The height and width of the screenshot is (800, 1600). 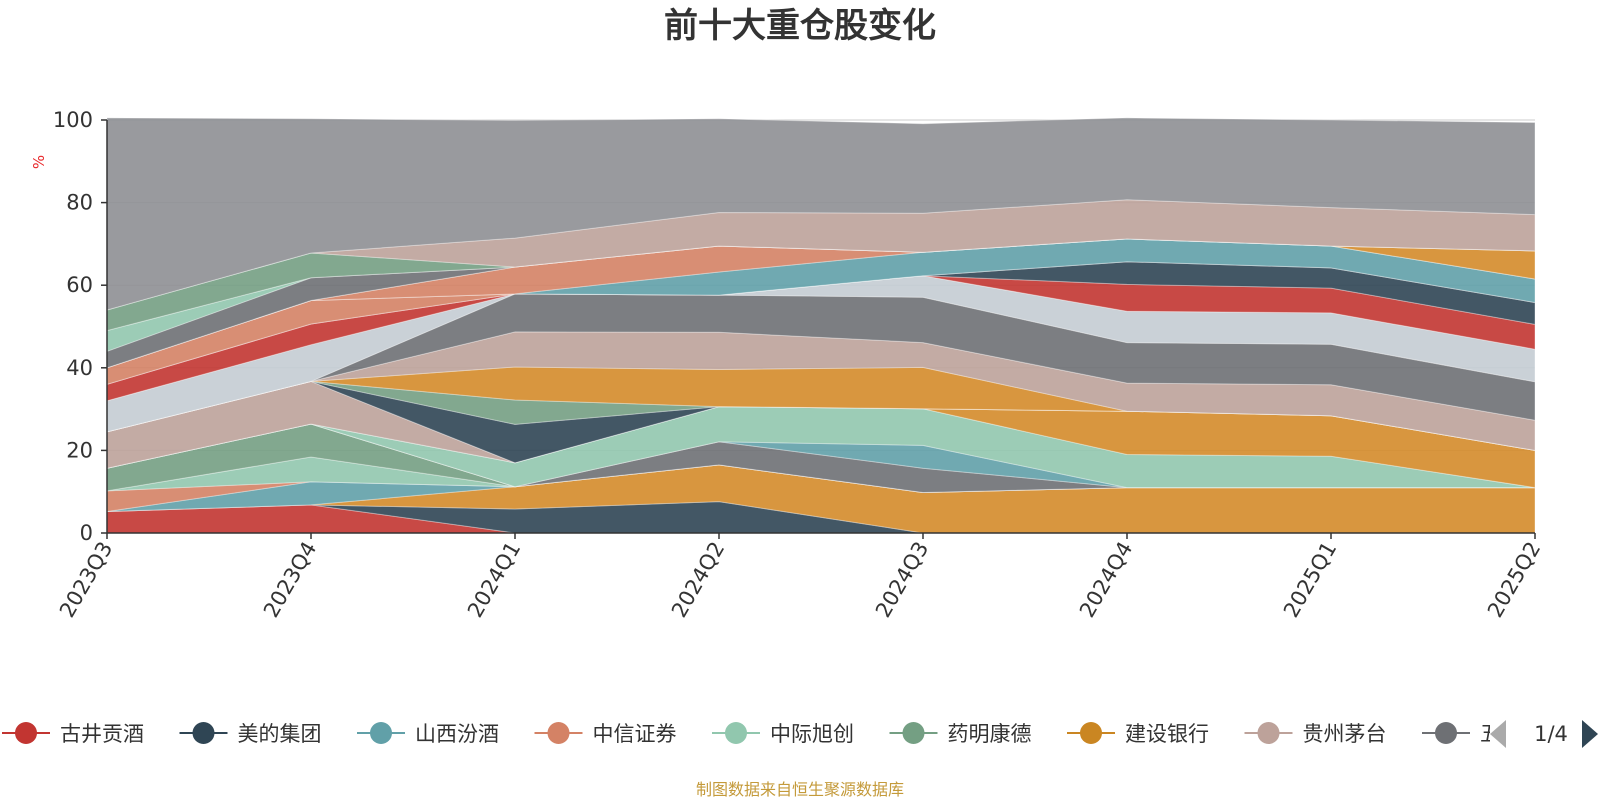 What do you see at coordinates (79, 450) in the screenshot?
I see `y-tick-label: 20` at bounding box center [79, 450].